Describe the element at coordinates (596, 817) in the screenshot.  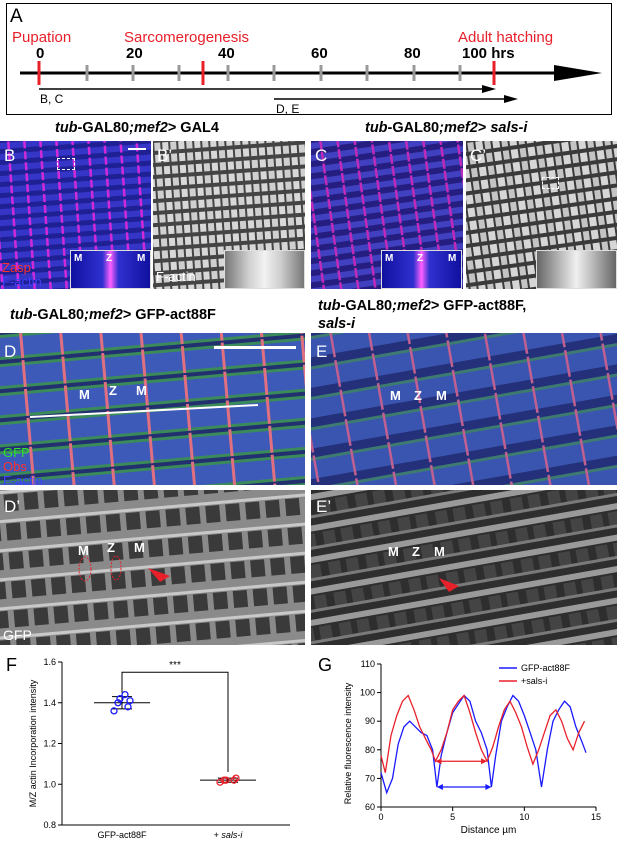
I see `g-xtick-label-3: 15` at that location.